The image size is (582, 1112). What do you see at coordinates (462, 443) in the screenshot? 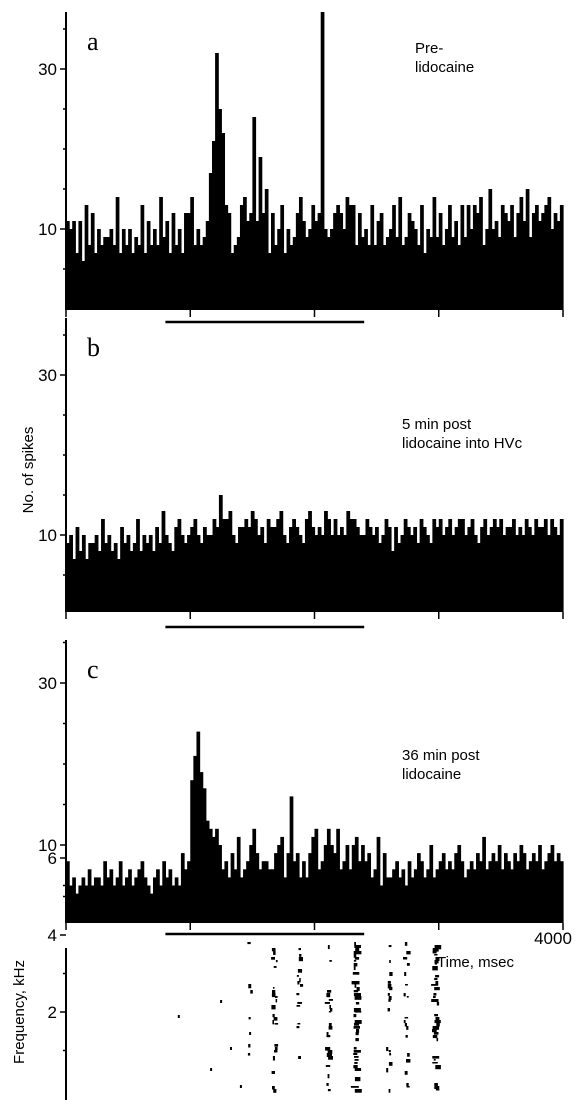
I see `annotation-line: lidocaine into HVc` at bounding box center [462, 443].